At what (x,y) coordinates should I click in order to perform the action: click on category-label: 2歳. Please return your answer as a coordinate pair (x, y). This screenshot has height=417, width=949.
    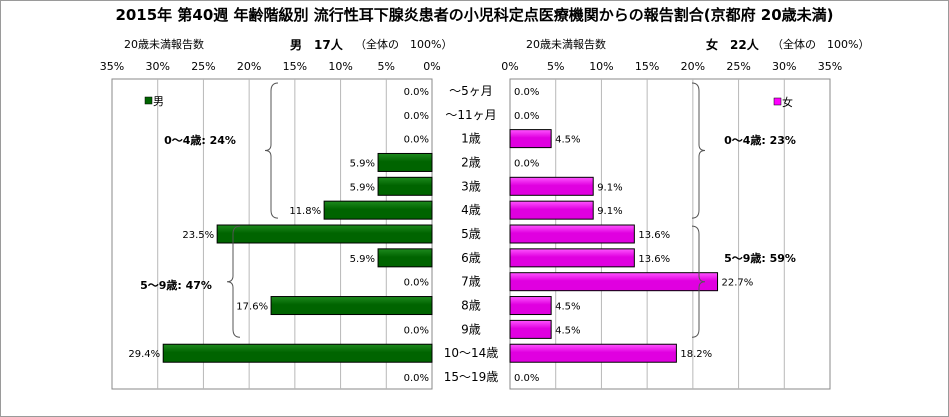
    Looking at the image, I should click on (471, 162).